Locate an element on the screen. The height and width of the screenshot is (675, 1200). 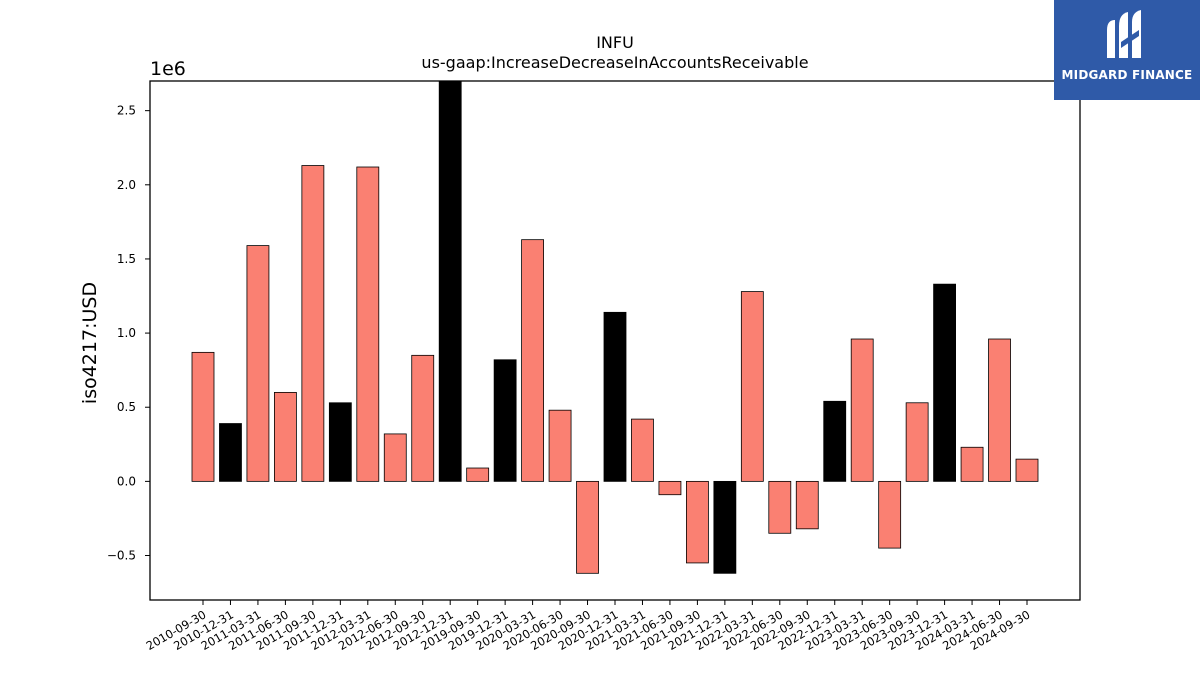
midgard-m-logo-icon is located at coordinates (1124, 34).